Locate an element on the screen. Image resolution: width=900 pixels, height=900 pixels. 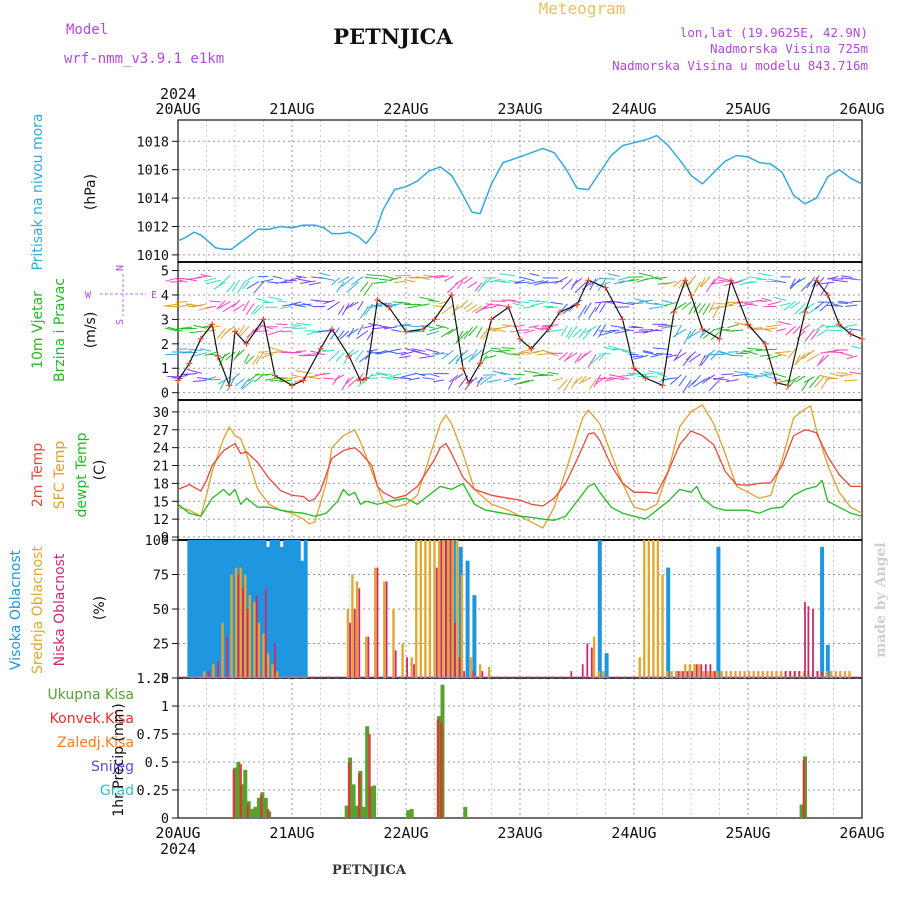
panel-1: 0 1 2 3 4 5 is located at coordinates (512, 331).